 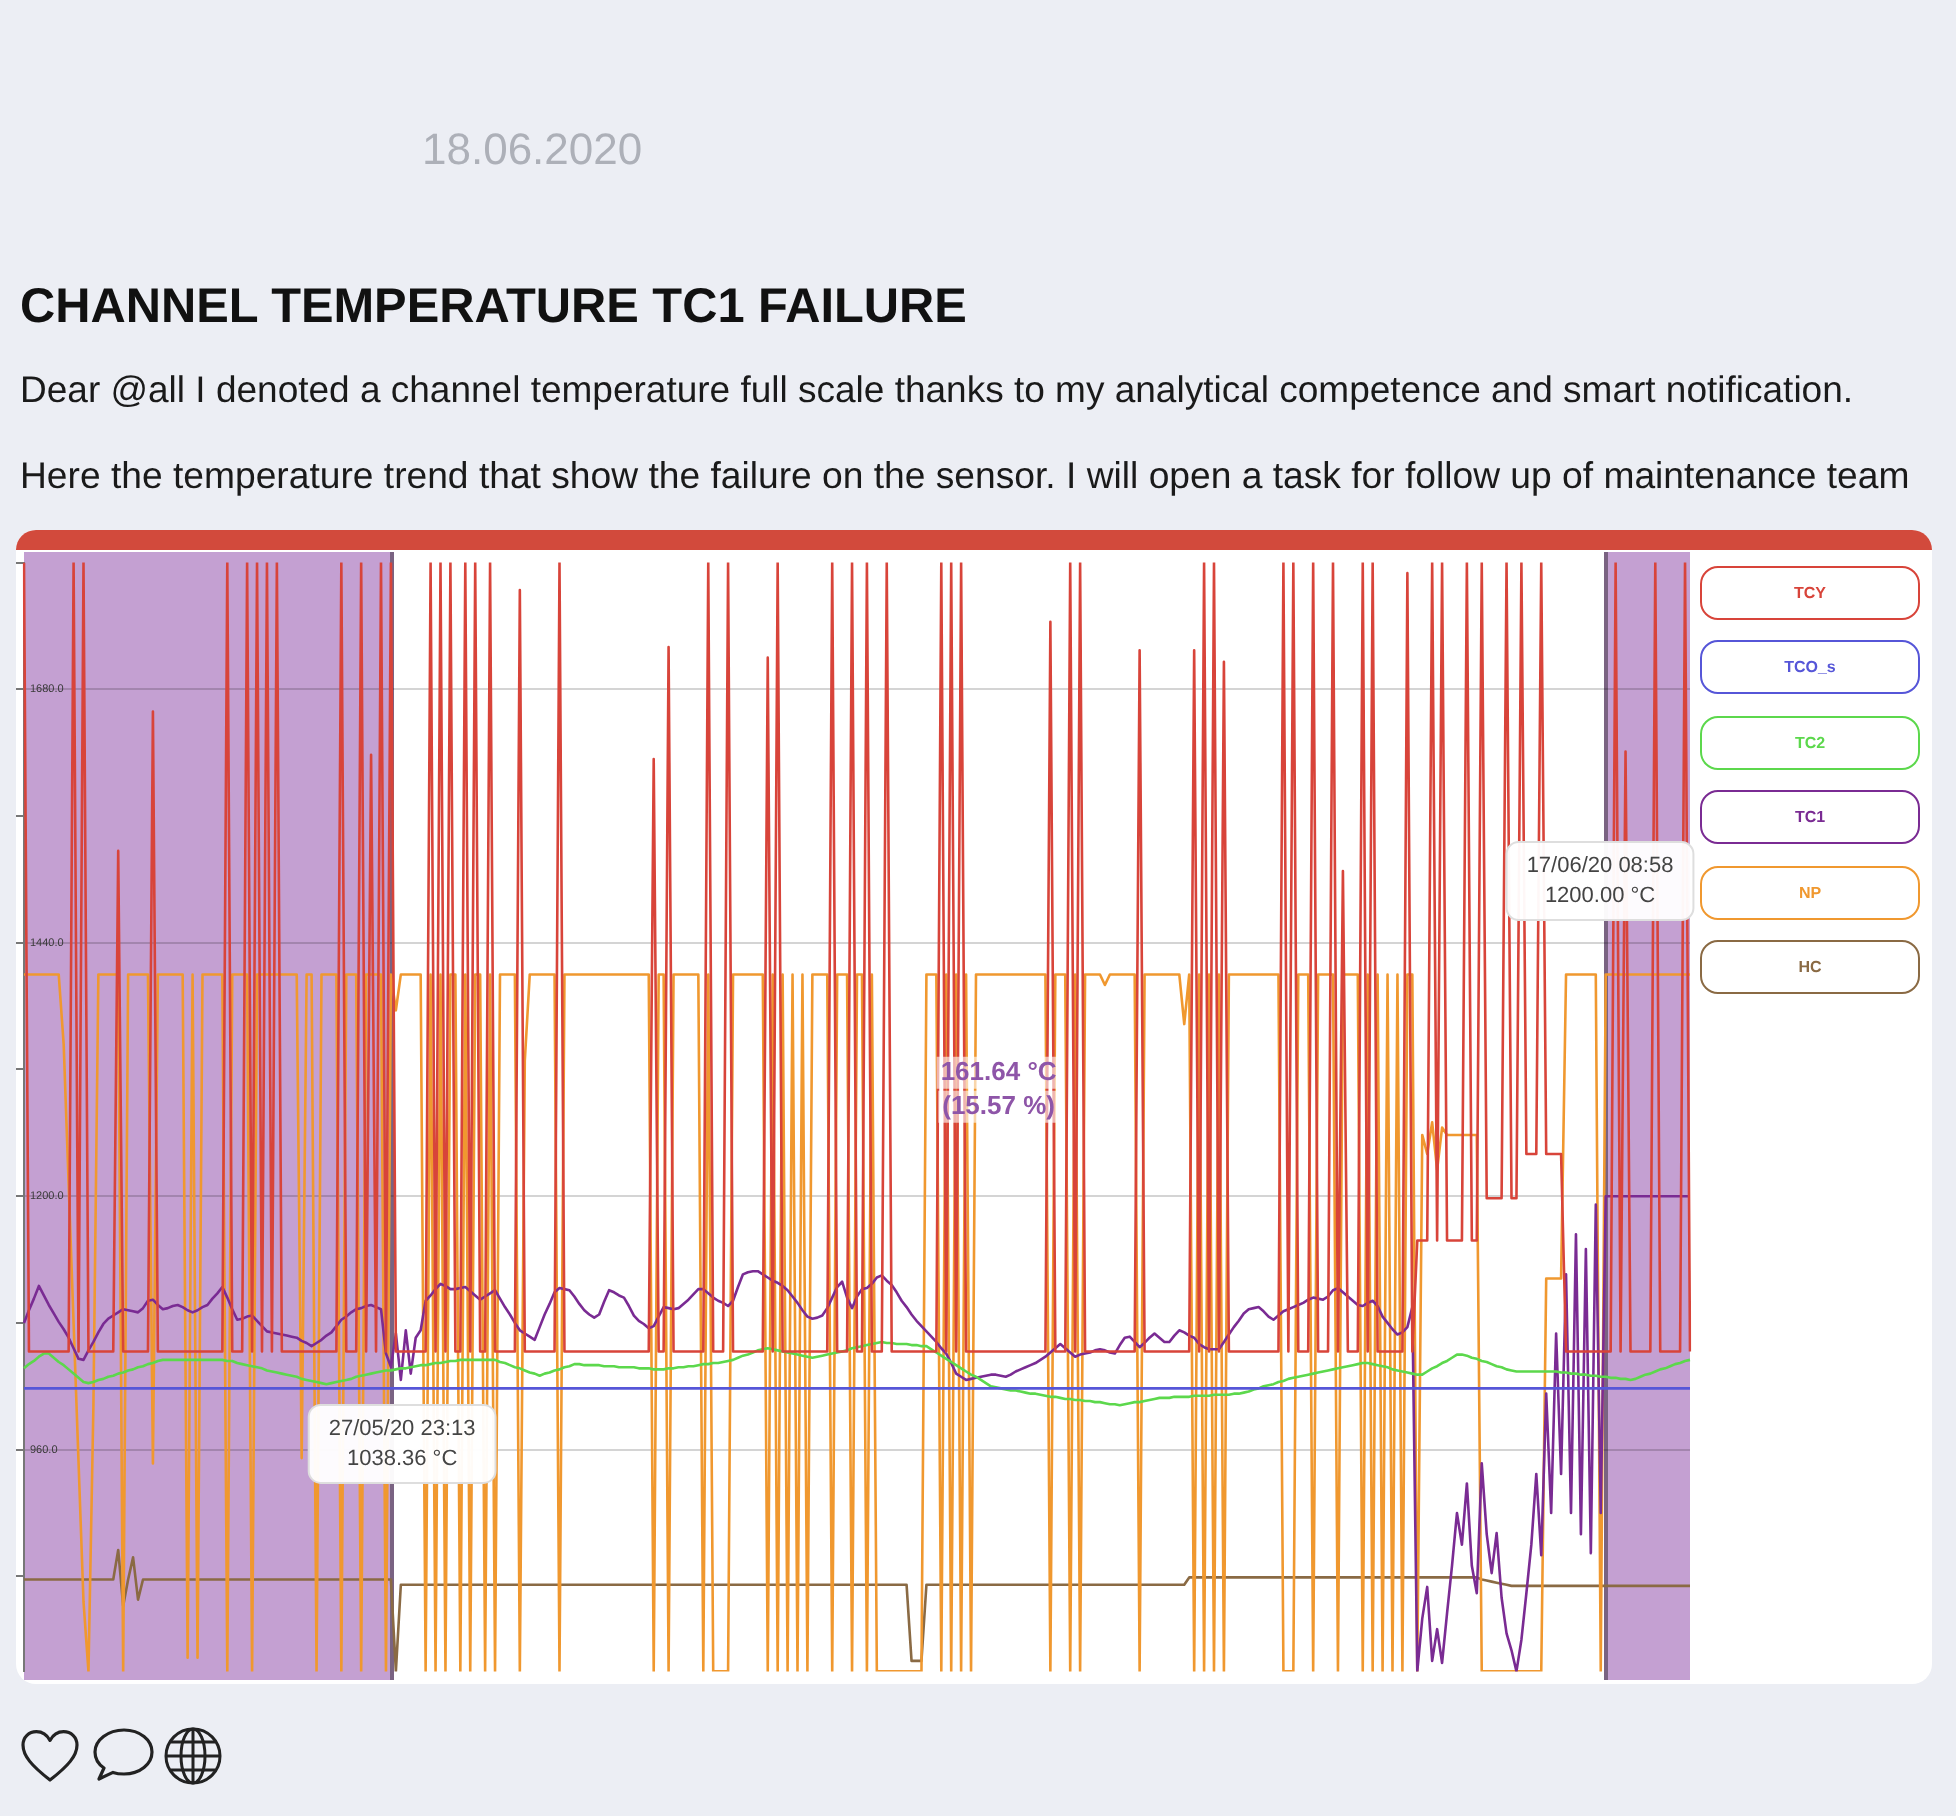 What do you see at coordinates (999, 1087) in the screenshot?
I see `annotation: 161.64 °C (15.57 %)` at bounding box center [999, 1087].